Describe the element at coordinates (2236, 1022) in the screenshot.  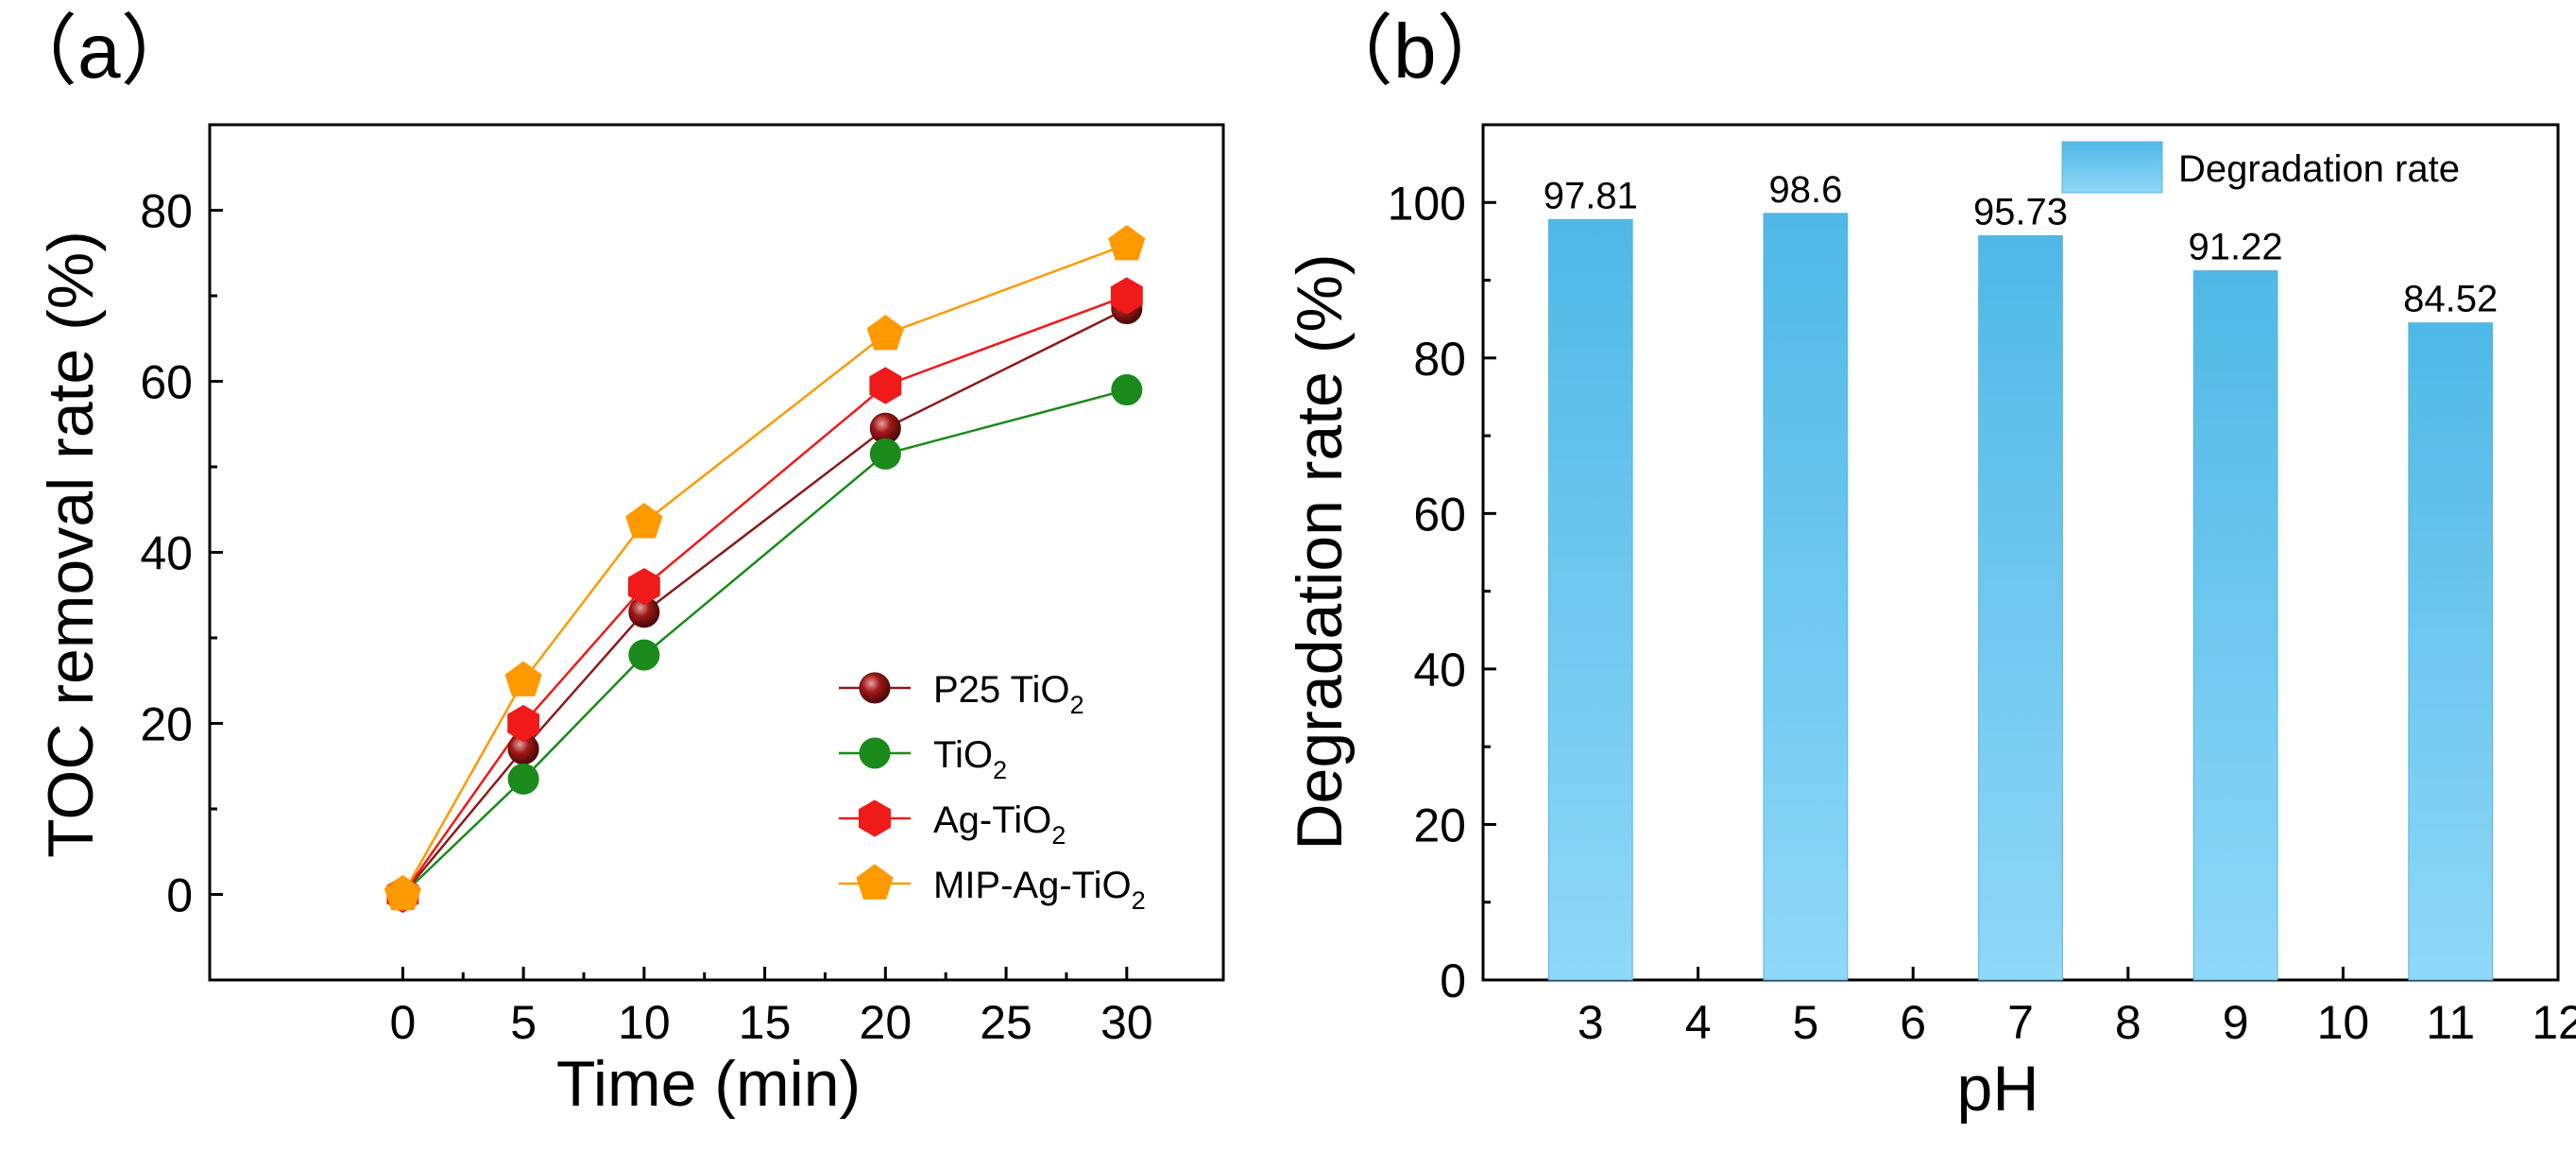
I see `panel-b-x-tick-label: 9` at that location.